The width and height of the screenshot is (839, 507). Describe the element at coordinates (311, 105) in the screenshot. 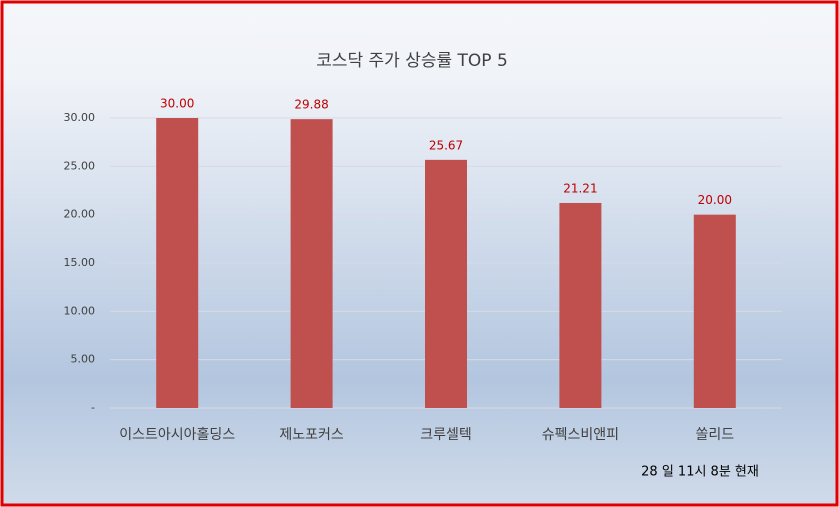

I see `value-label: 29.88` at that location.